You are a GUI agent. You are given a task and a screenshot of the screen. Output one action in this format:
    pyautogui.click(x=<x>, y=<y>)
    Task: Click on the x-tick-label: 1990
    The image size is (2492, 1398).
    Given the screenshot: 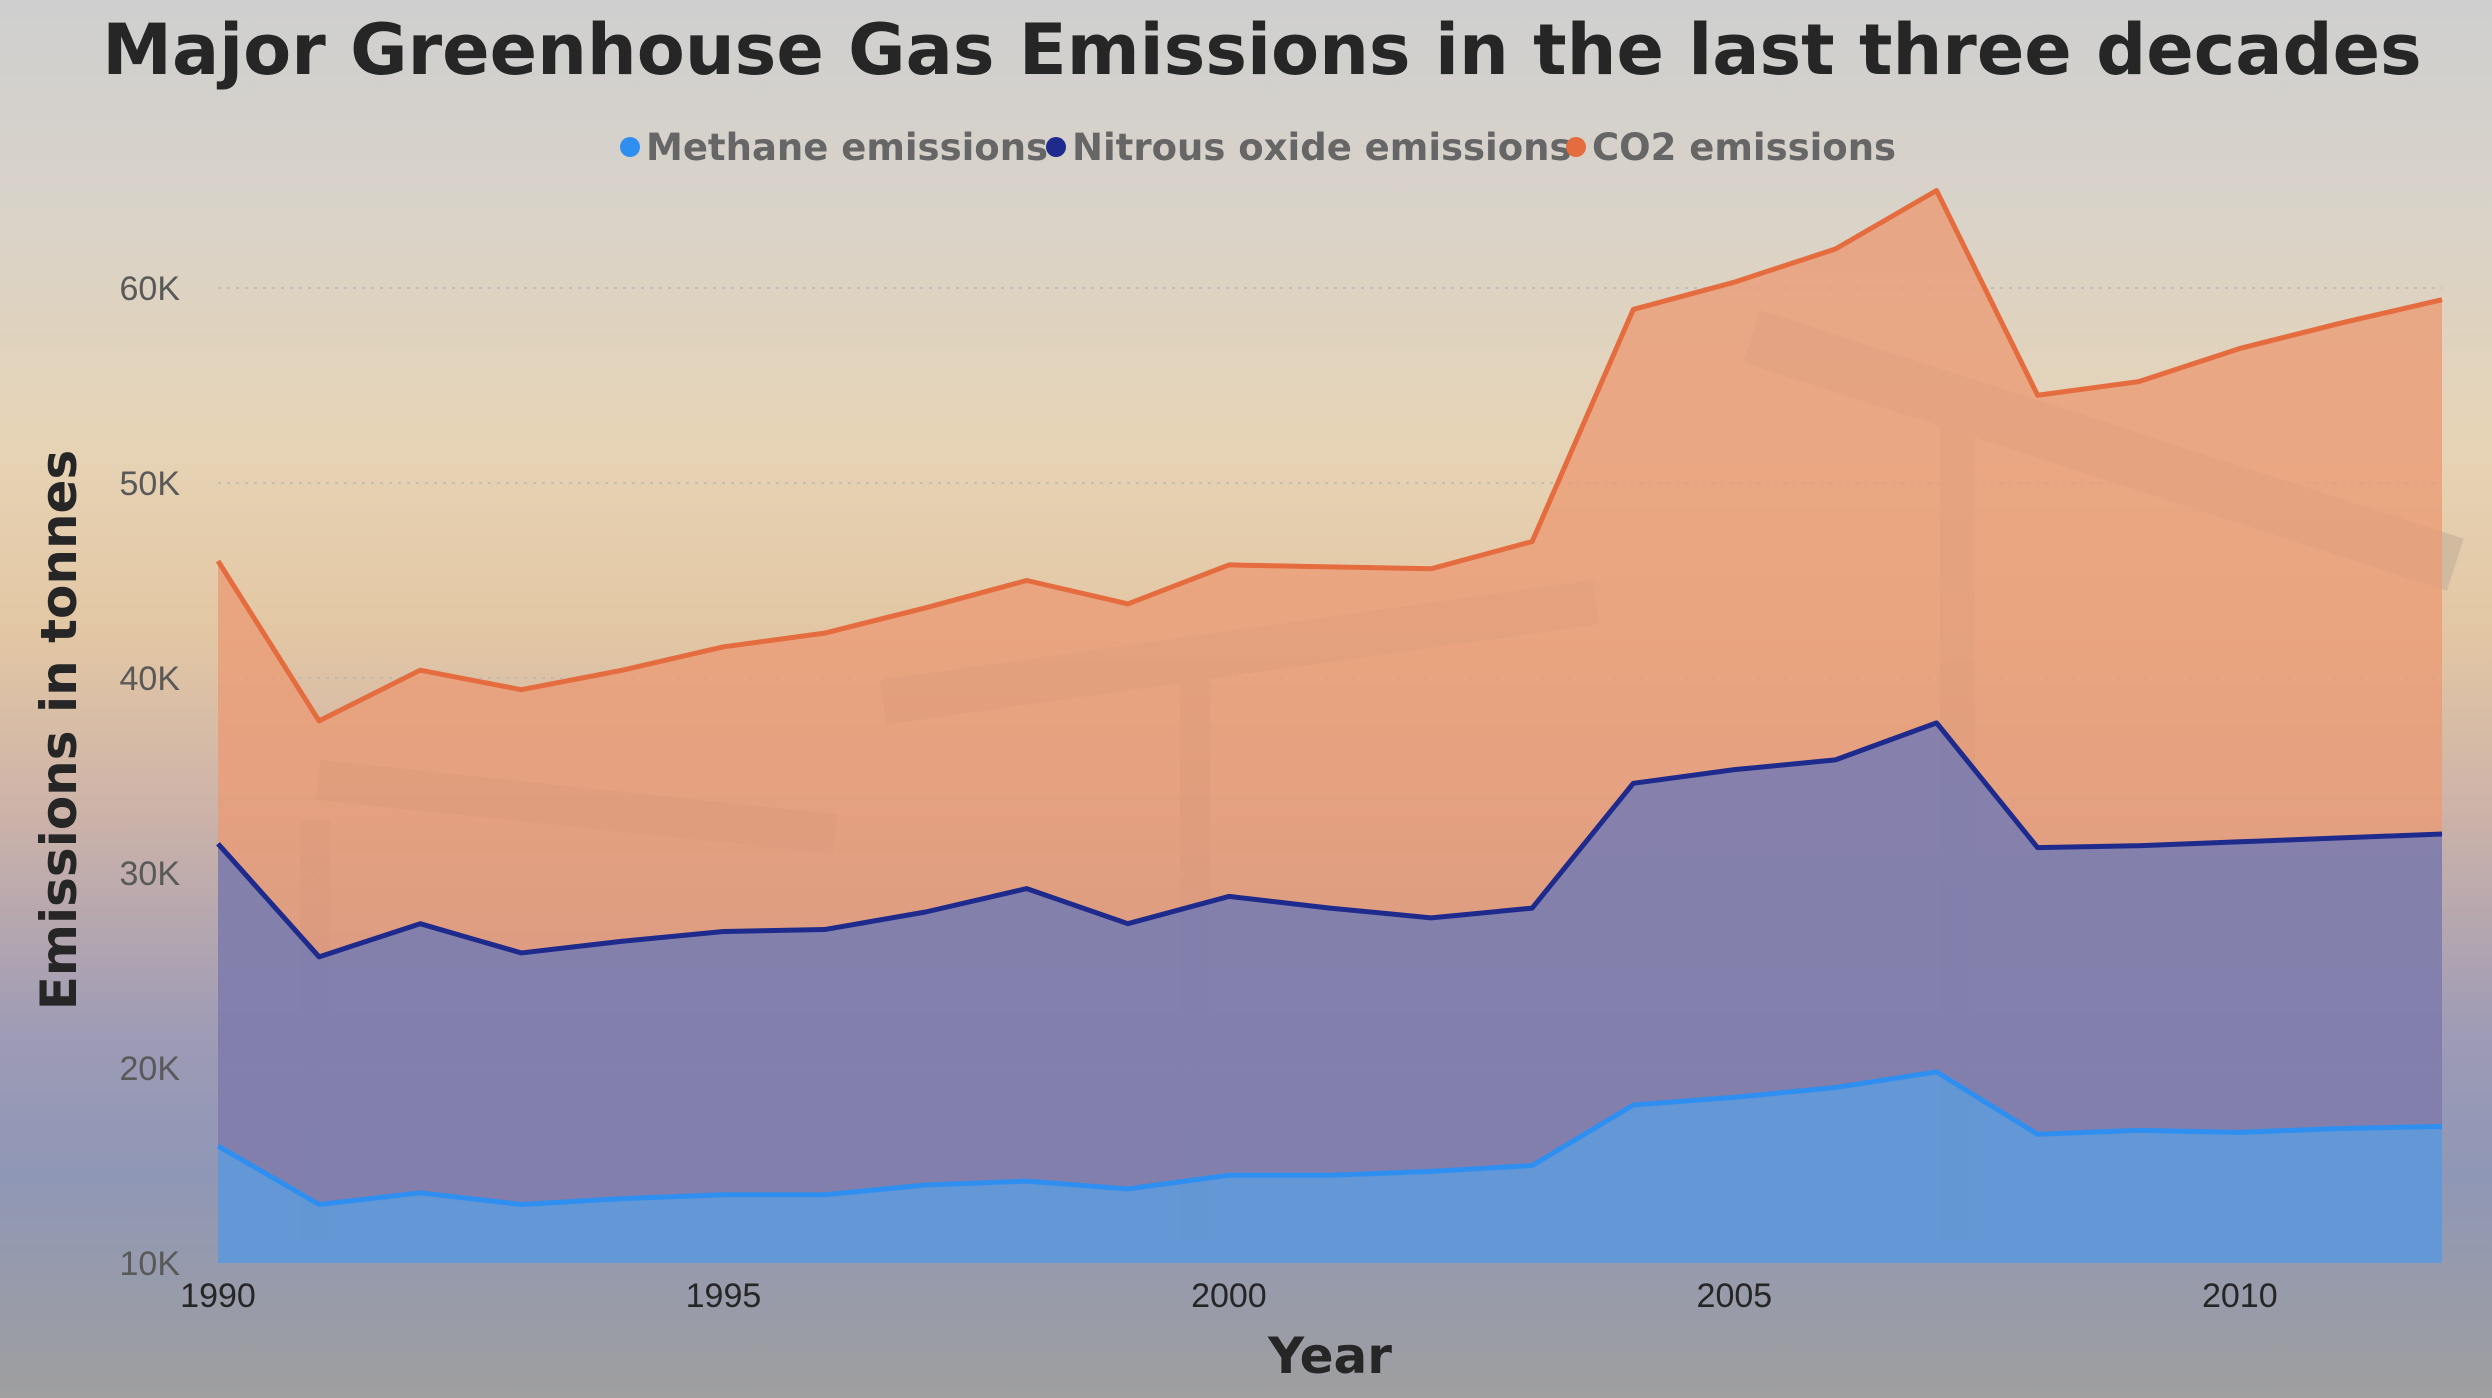 What is the action you would take?
    pyautogui.click(x=218, y=1296)
    